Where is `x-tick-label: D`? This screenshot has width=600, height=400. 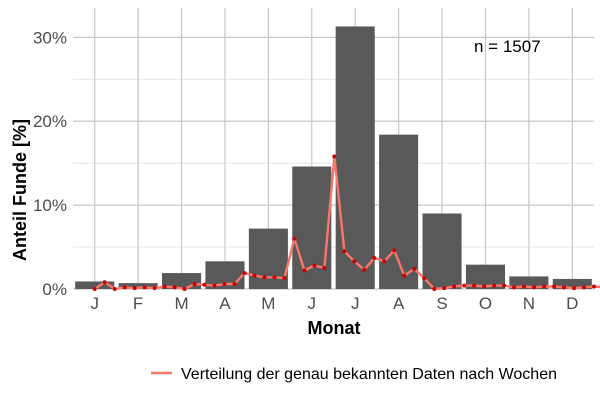 x-tick-label: D is located at coordinates (572, 303).